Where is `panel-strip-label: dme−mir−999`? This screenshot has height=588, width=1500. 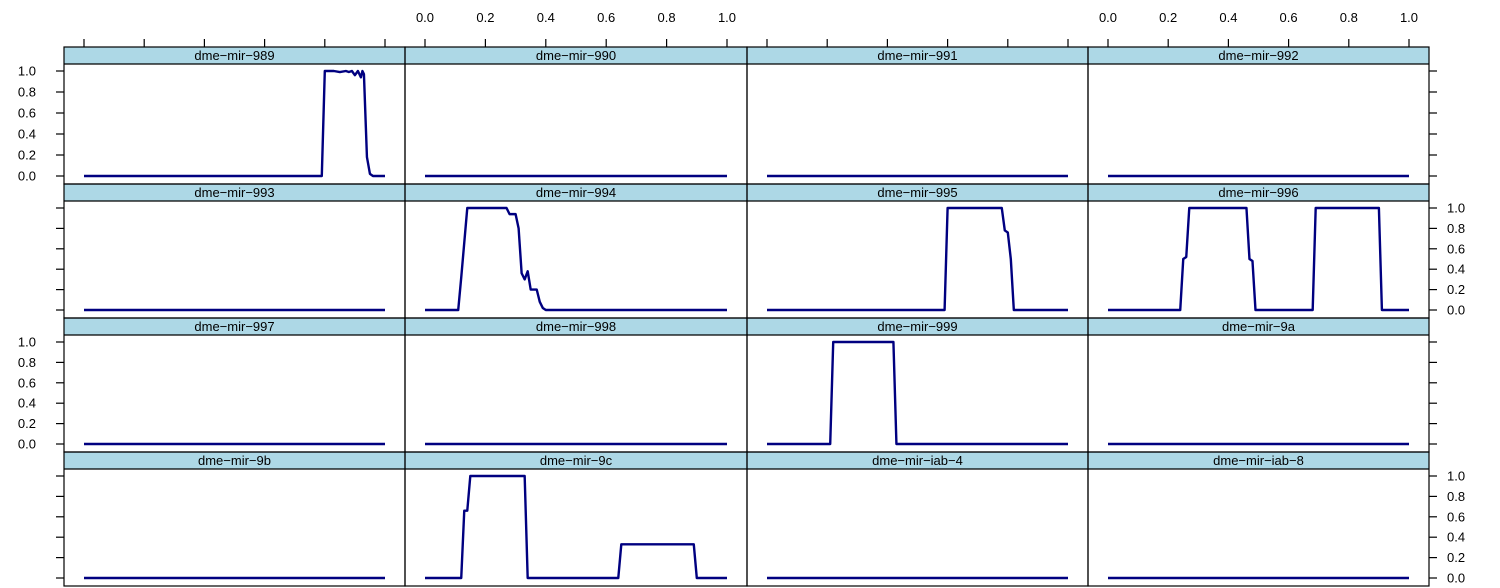
panel-strip-label: dme−mir−999 is located at coordinates (917, 326).